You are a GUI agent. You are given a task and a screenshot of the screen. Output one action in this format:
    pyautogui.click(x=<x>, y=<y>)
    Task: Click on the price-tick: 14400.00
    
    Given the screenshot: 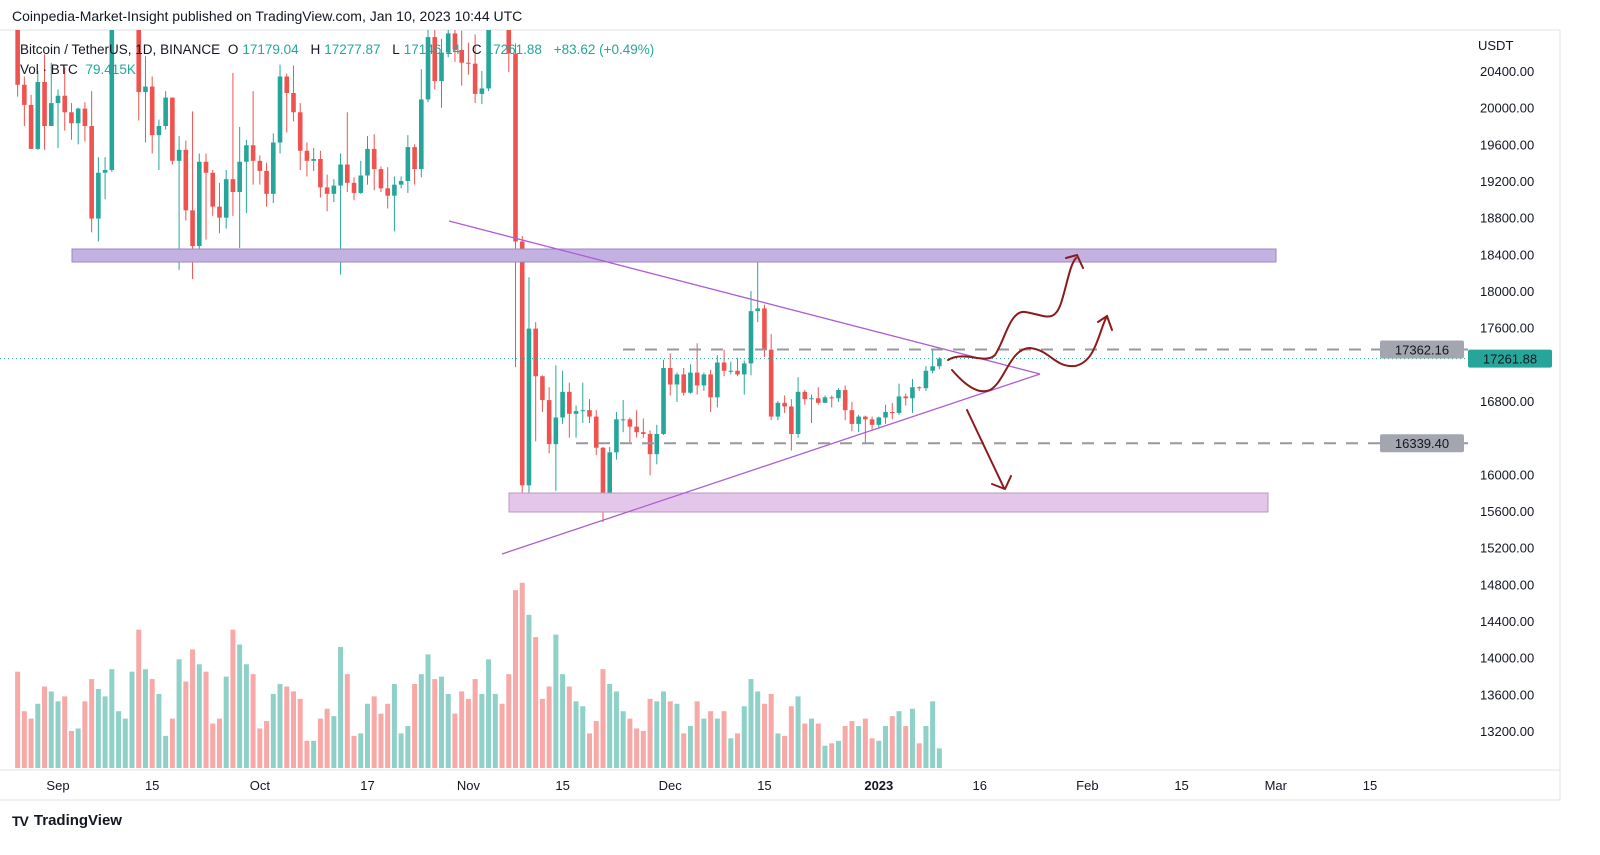 What is the action you would take?
    pyautogui.click(x=1507, y=621)
    